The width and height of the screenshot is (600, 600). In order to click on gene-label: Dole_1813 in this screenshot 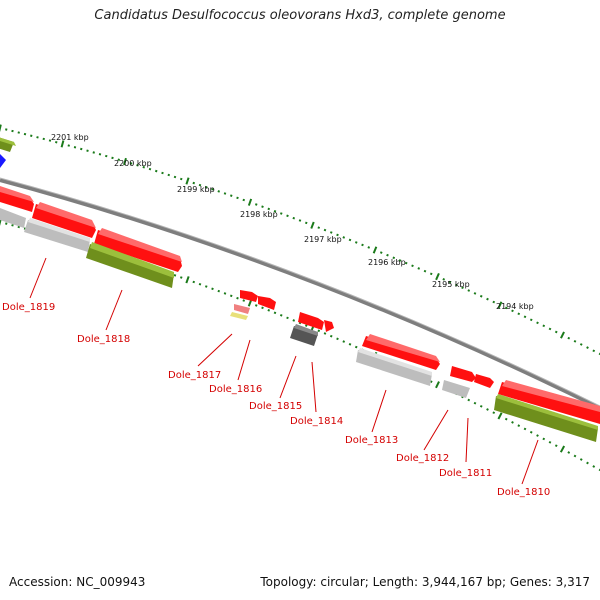, I will do `click(371, 440)`.